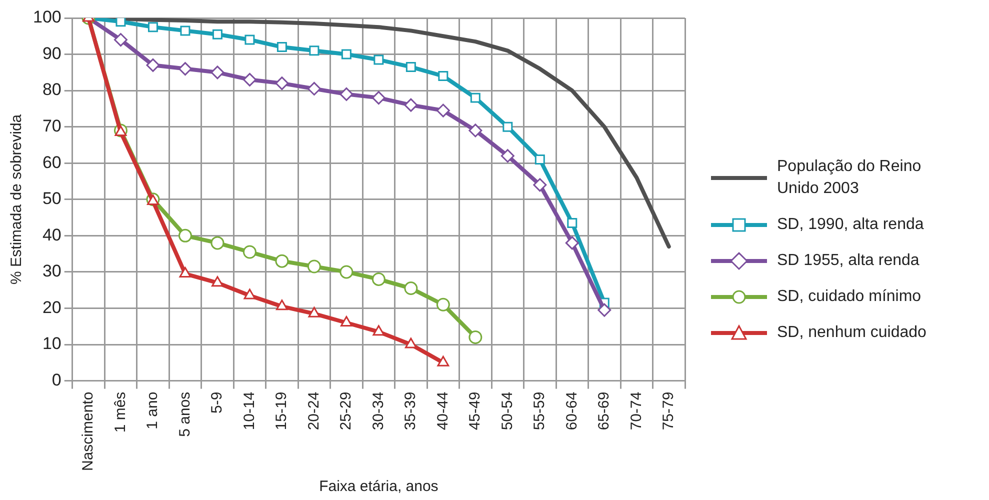 The width and height of the screenshot is (989, 500). I want to click on y-tick-label: 0, so click(57, 380).